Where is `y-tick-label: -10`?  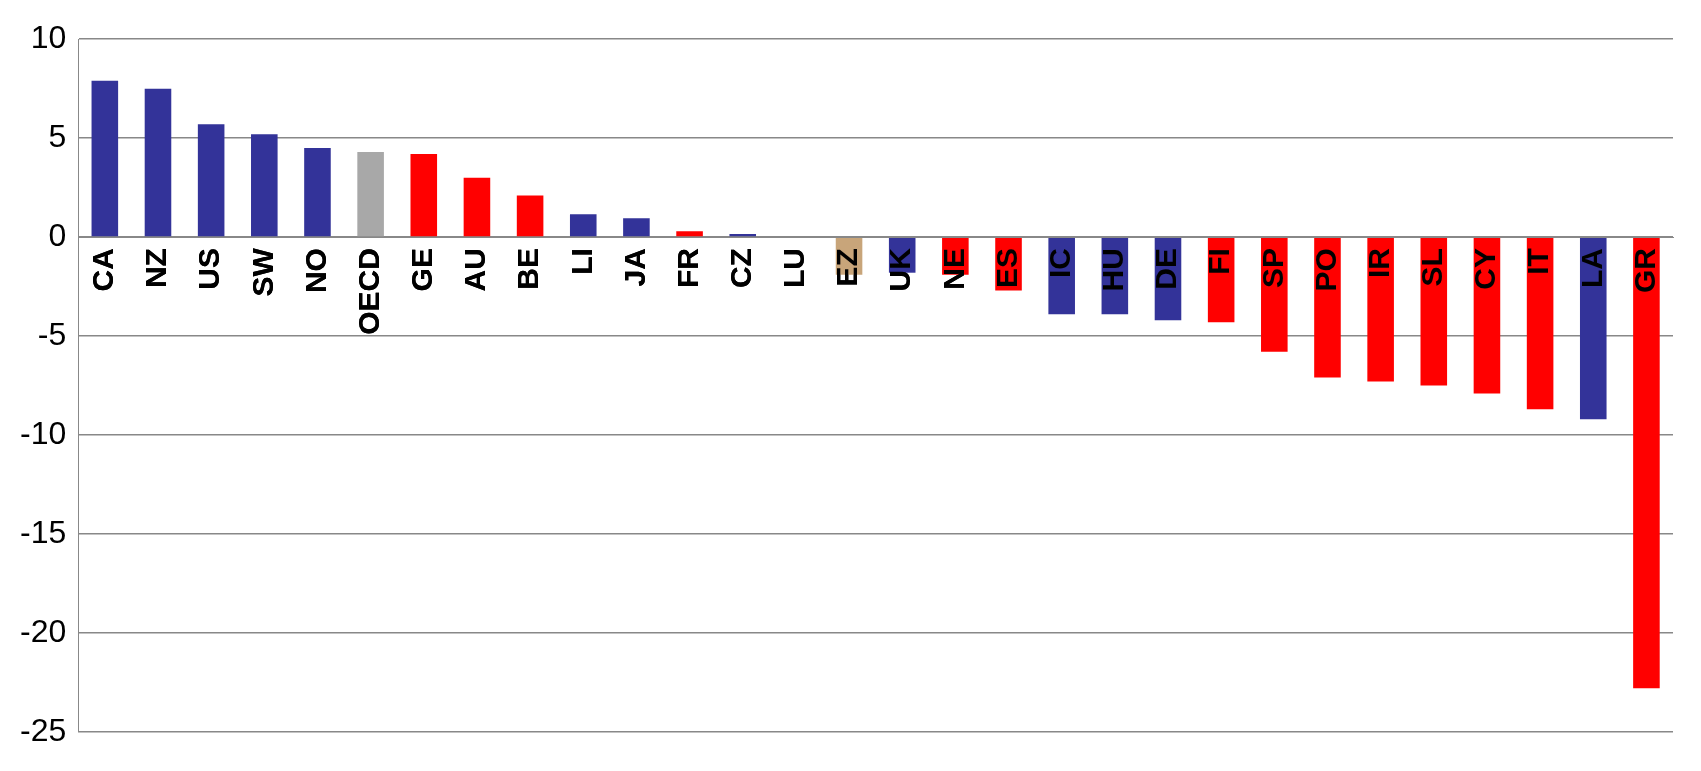
y-tick-label: -10 is located at coordinates (43, 432).